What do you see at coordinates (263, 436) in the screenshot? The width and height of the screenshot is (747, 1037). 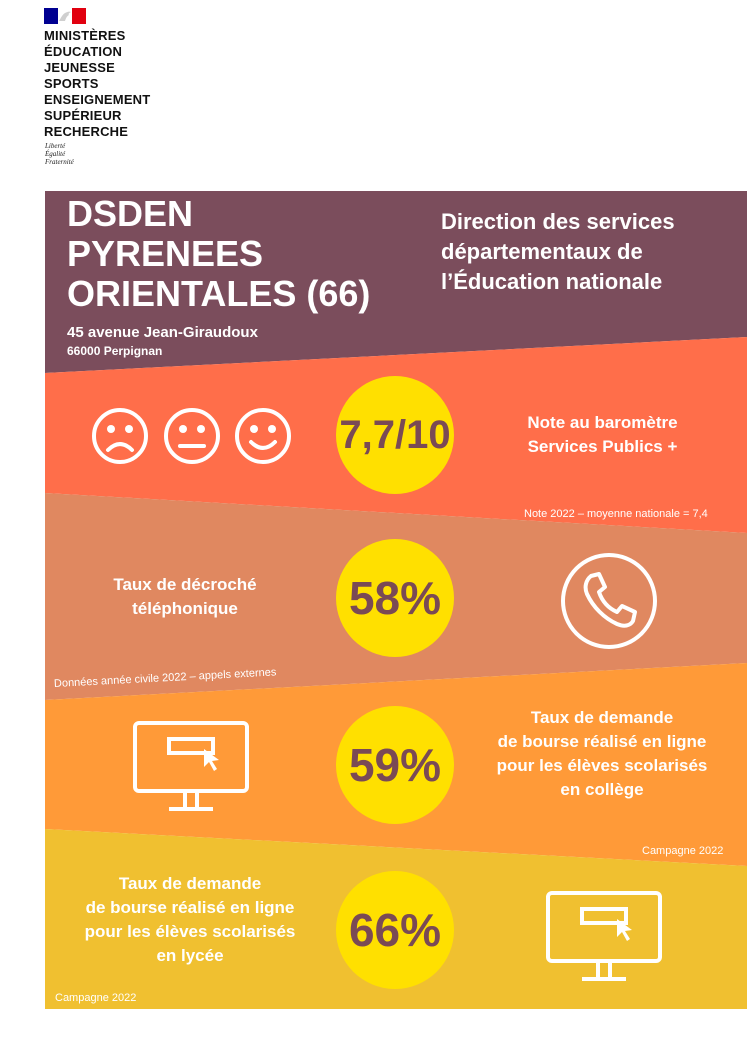 I see `happy-face-icon` at bounding box center [263, 436].